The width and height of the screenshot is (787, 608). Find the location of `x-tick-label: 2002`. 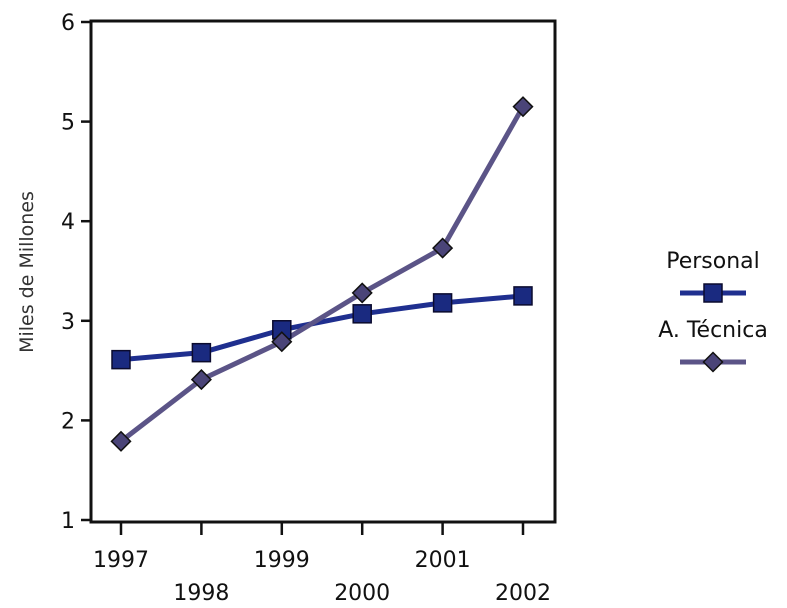

x-tick-label: 2002 is located at coordinates (523, 593).